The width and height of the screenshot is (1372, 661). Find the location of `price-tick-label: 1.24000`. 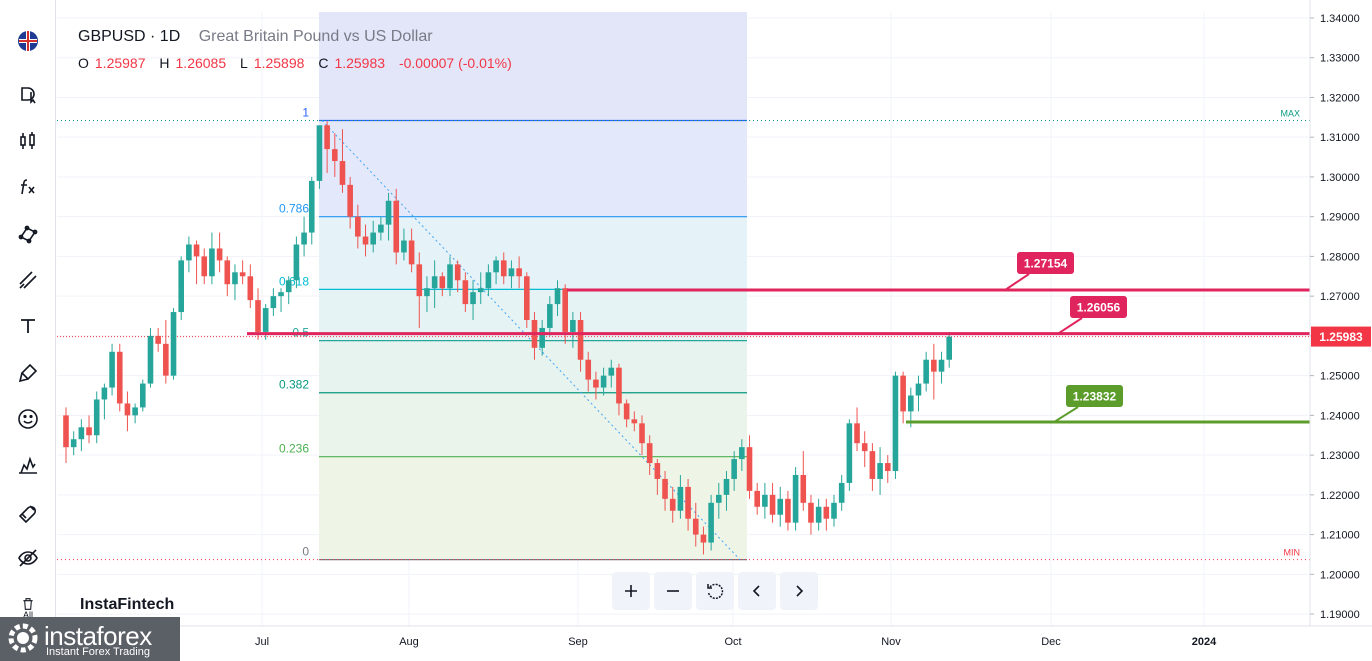

price-tick-label: 1.24000 is located at coordinates (1340, 416).